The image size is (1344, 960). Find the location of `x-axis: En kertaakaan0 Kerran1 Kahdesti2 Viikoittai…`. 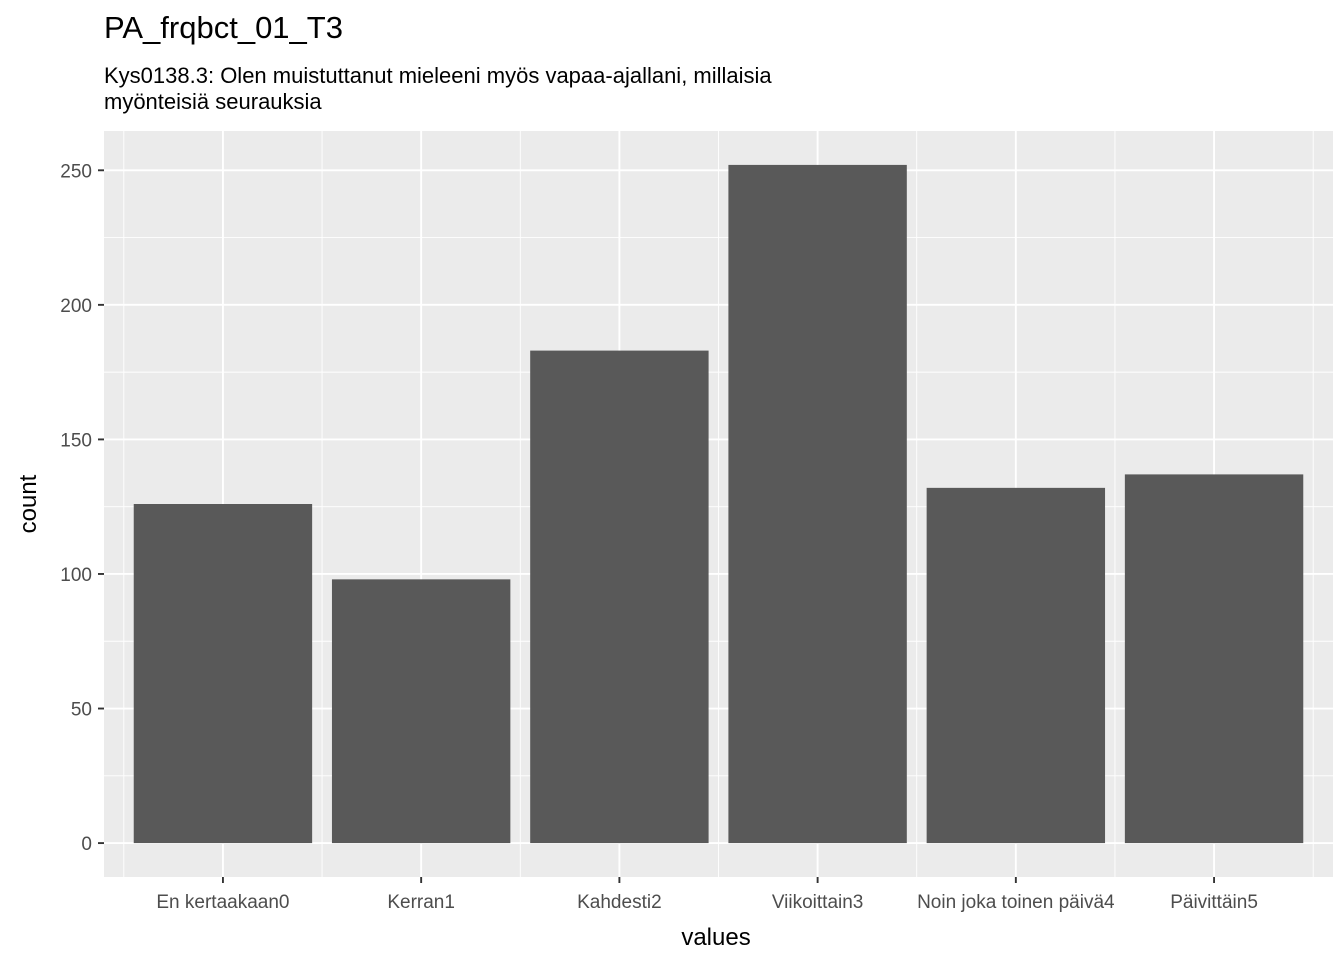

x-axis: En kertaakaan0 Kerran1 Kahdesti2 Viikoittai… is located at coordinates (707, 895).